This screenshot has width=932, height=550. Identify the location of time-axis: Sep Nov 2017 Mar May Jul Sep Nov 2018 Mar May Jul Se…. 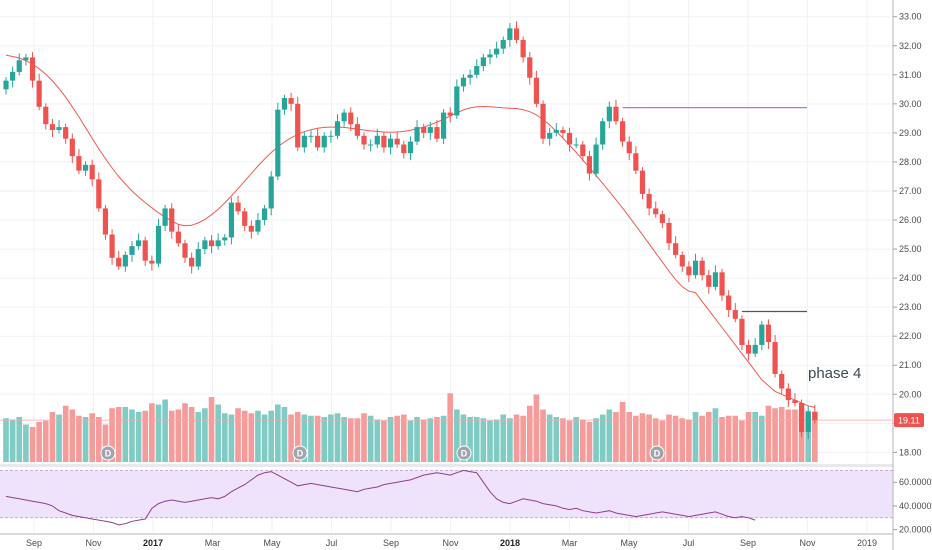
(446, 540).